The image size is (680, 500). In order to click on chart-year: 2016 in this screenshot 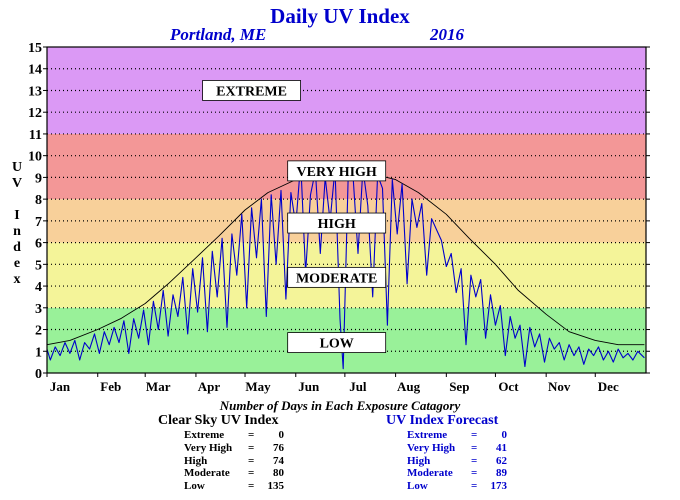, I will do `click(447, 34)`.